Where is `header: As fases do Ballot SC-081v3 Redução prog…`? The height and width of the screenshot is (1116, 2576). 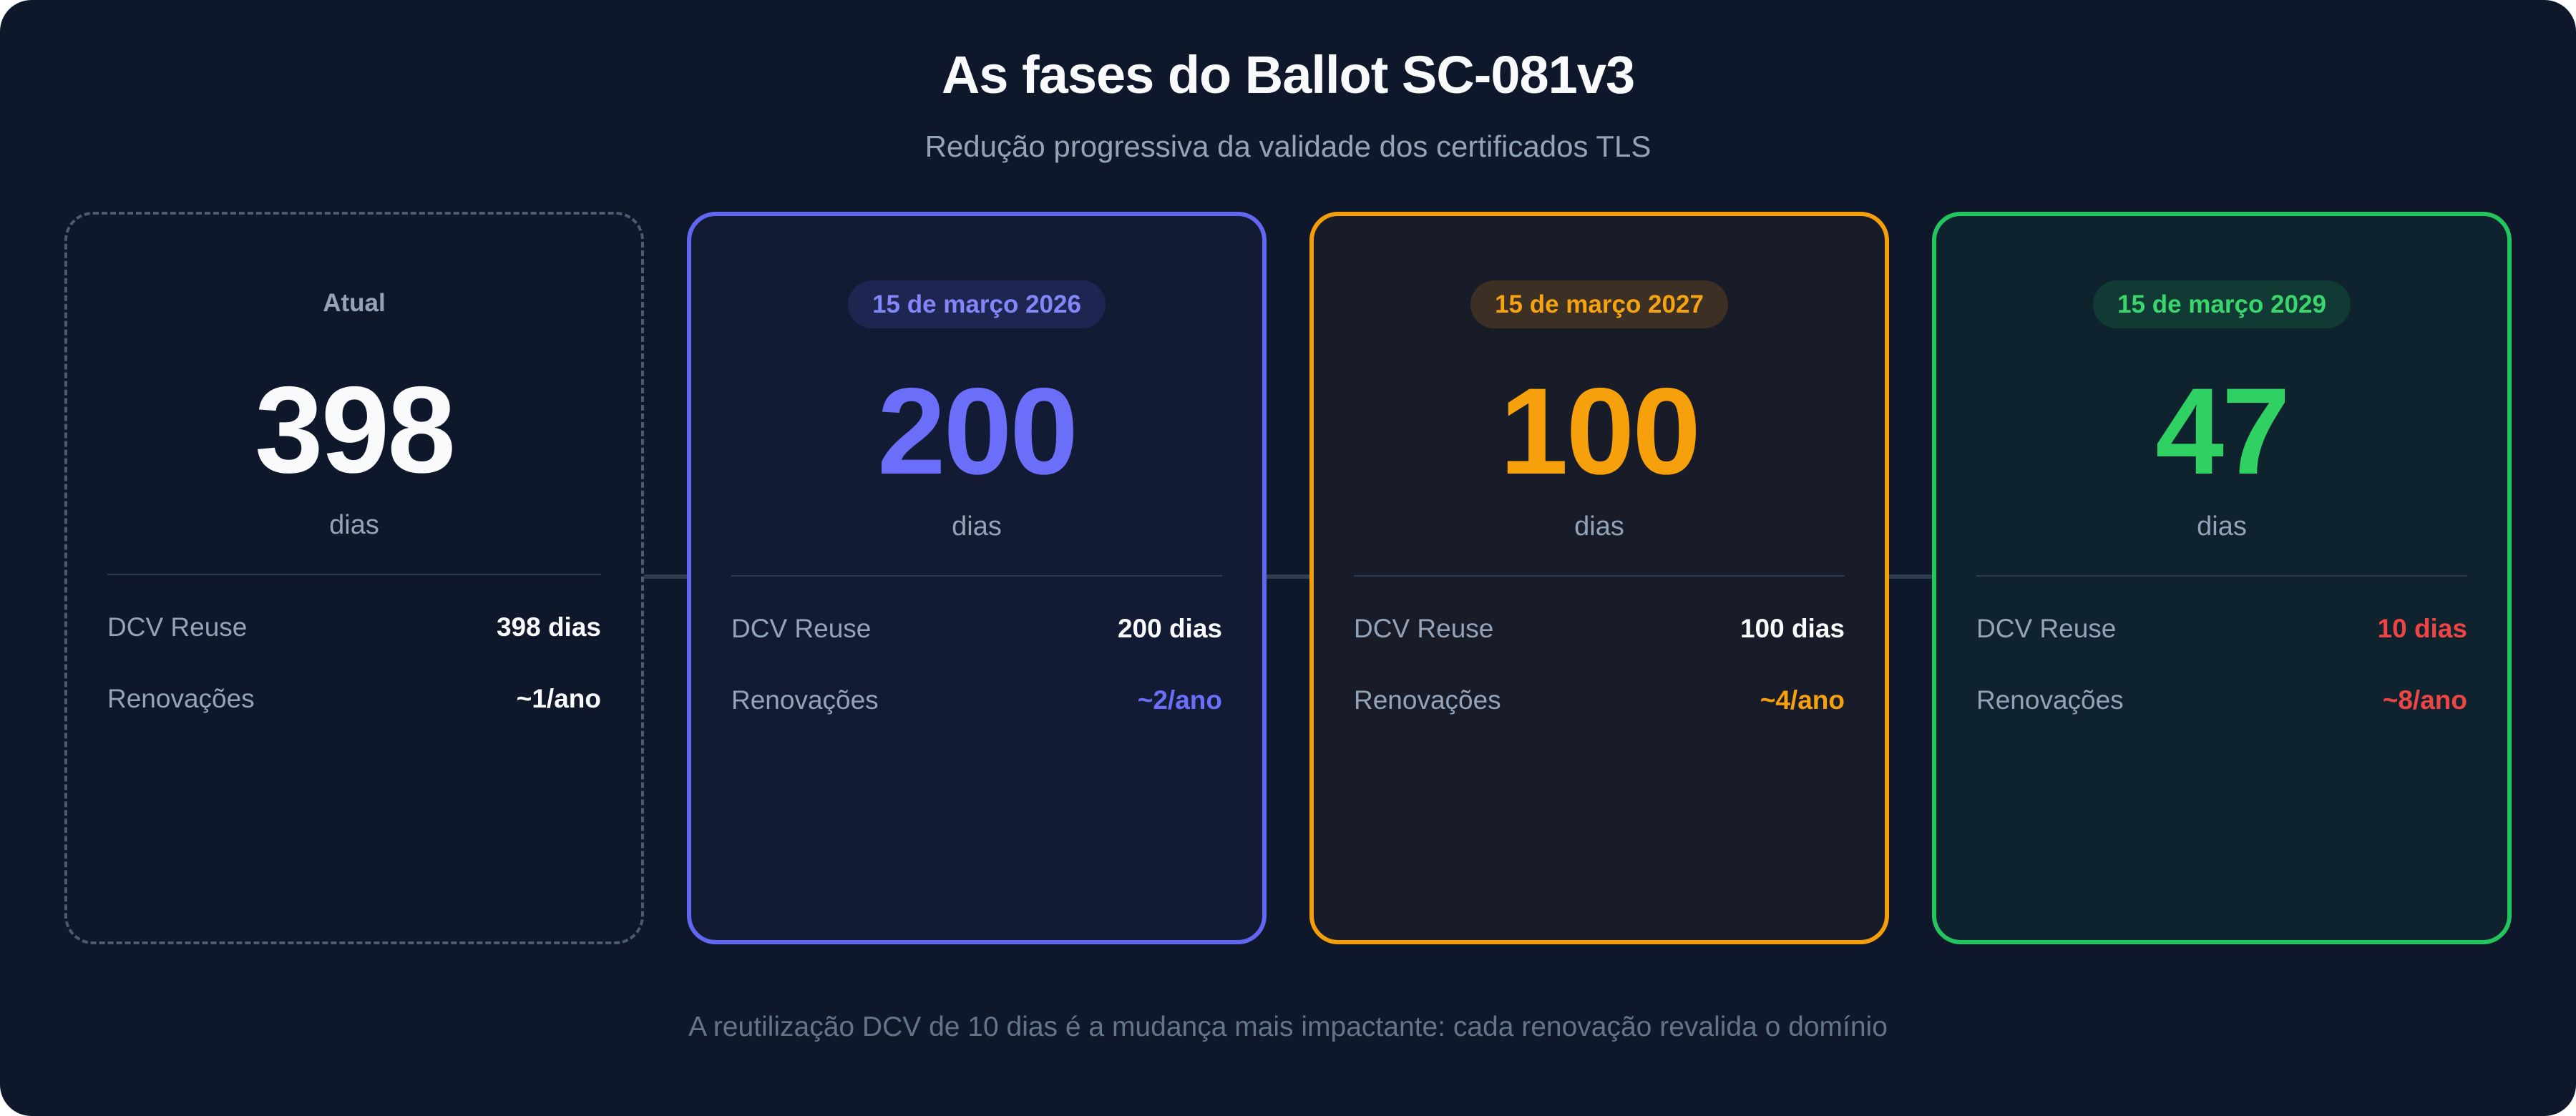
header: As fases do Ballot SC-081v3 Redução prog… is located at coordinates (1288, 82).